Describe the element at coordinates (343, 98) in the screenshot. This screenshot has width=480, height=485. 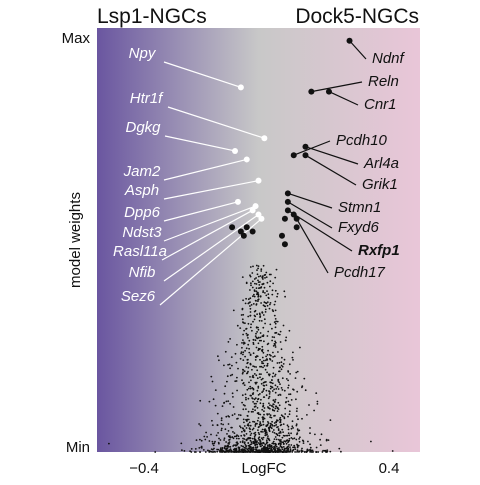
I see `leader-line-cnr1` at that location.